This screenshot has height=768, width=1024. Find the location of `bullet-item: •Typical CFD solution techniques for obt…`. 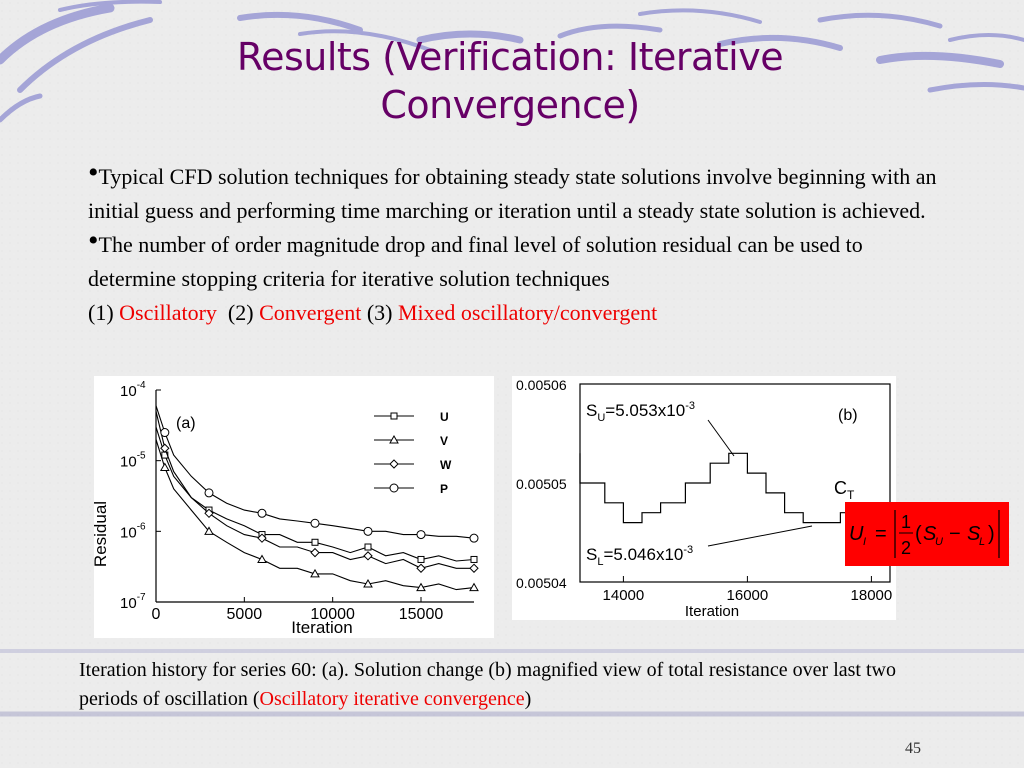

bullet-item: •Typical CFD solution techniques for obt… is located at coordinates (518, 193).